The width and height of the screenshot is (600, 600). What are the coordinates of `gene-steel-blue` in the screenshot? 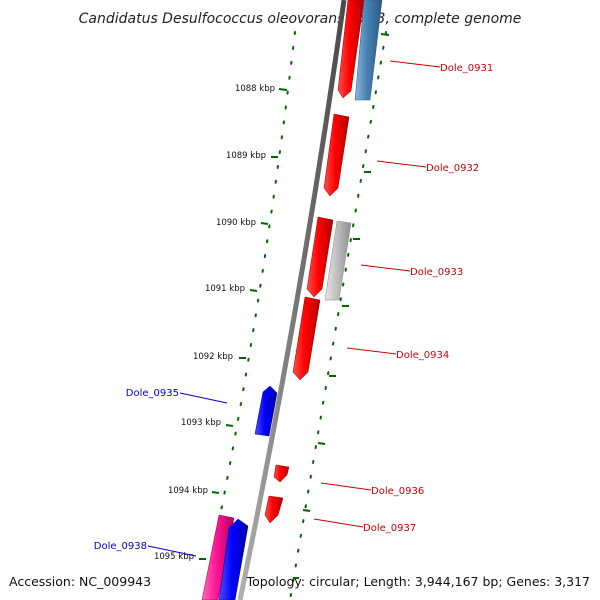 It's located at (368, 50).